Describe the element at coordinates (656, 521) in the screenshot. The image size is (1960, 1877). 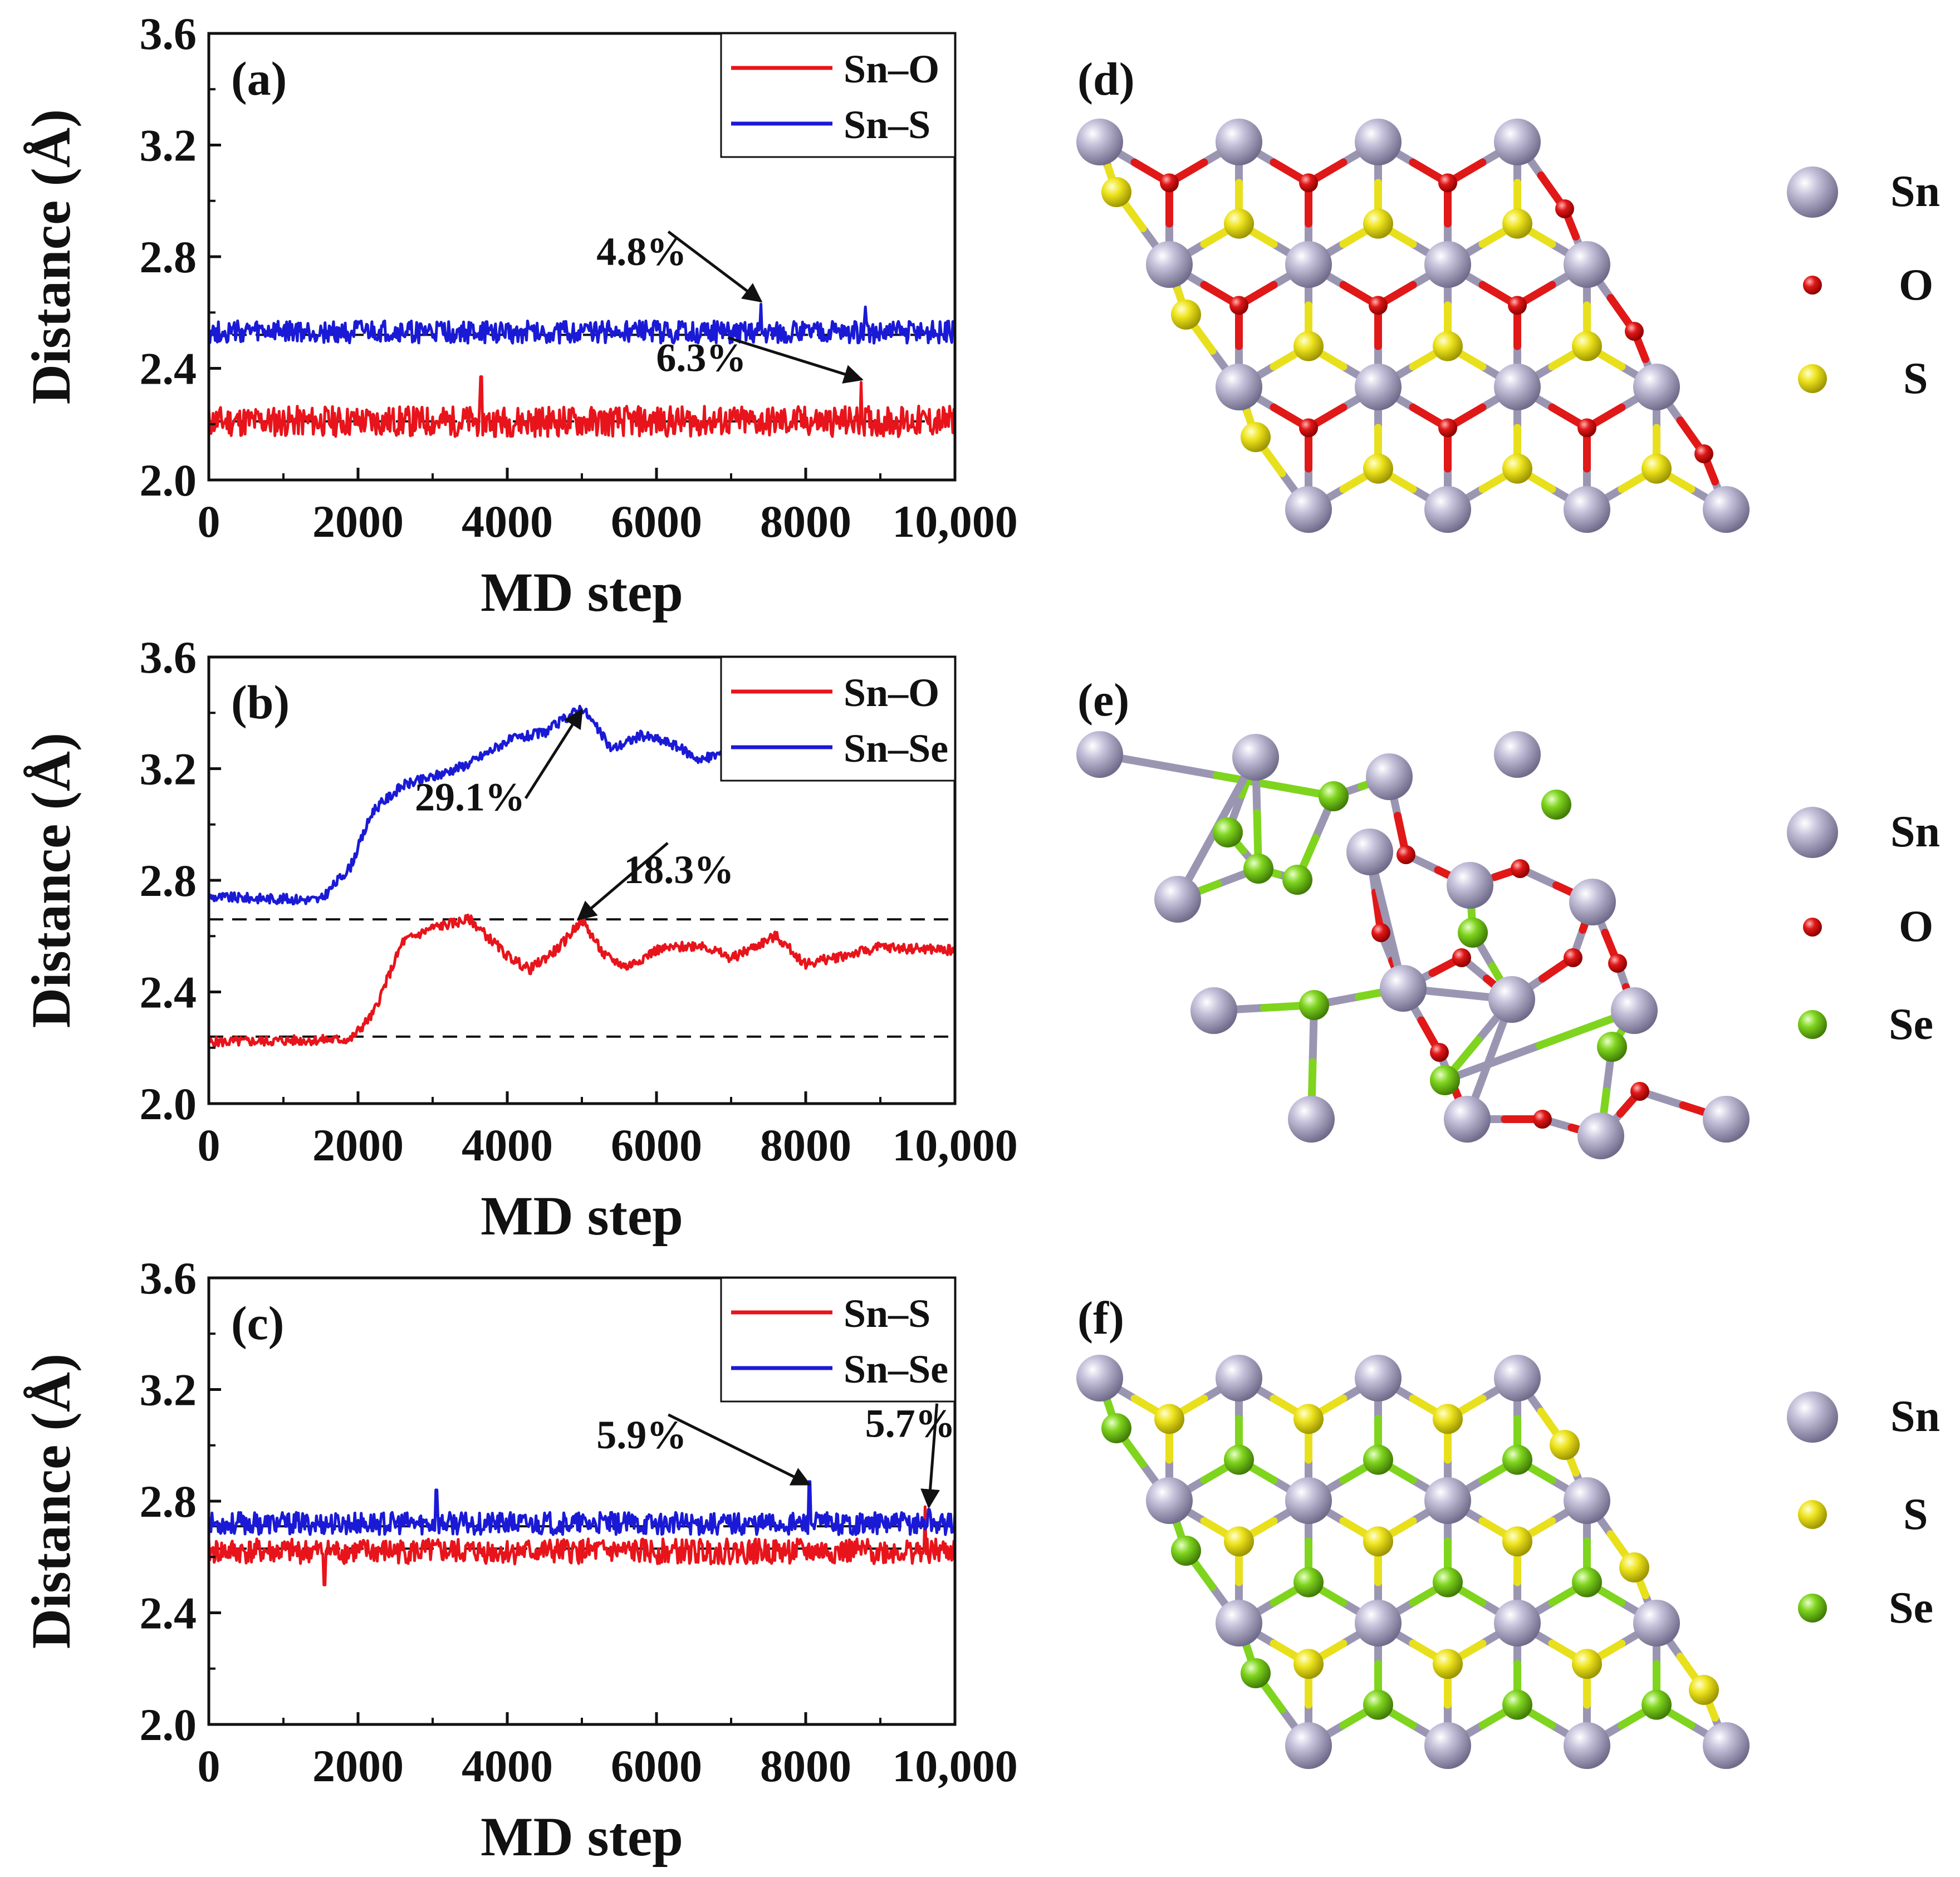
I see `panel-a-x-tick-label: 6000` at that location.